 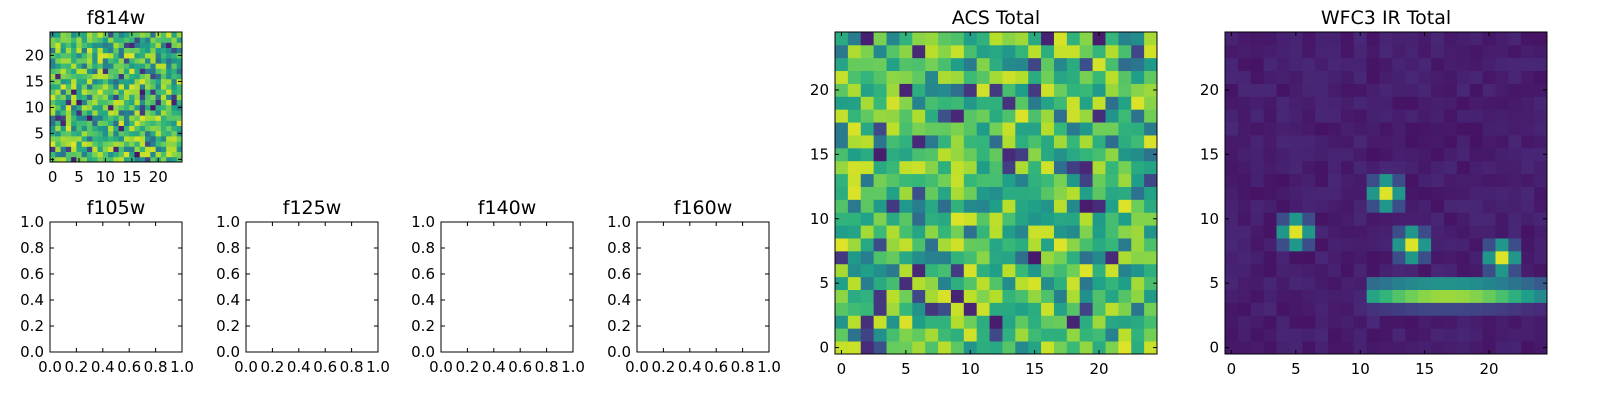 I want to click on x-tick-label: 0.0, so click(x=637, y=367).